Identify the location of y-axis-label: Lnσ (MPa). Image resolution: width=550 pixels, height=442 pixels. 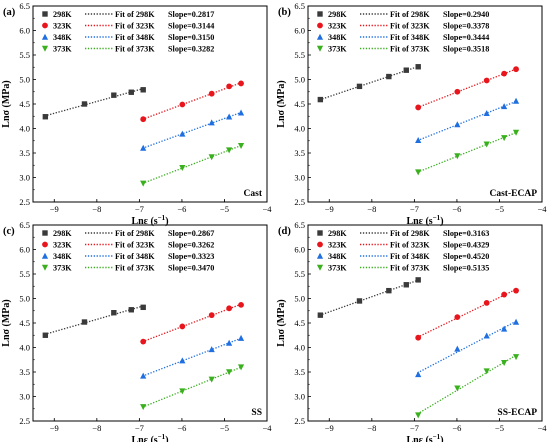
(281, 322).